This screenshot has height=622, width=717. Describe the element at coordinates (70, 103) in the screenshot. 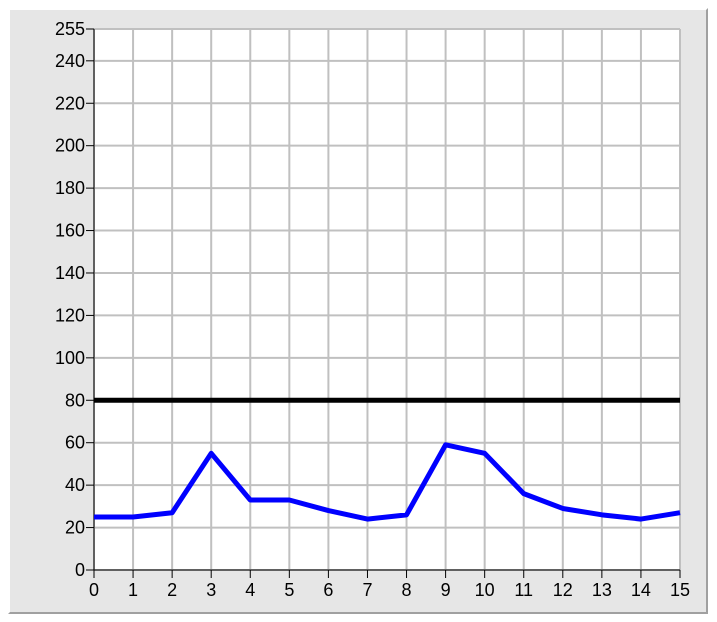

I see `y-tick-label: 220` at that location.